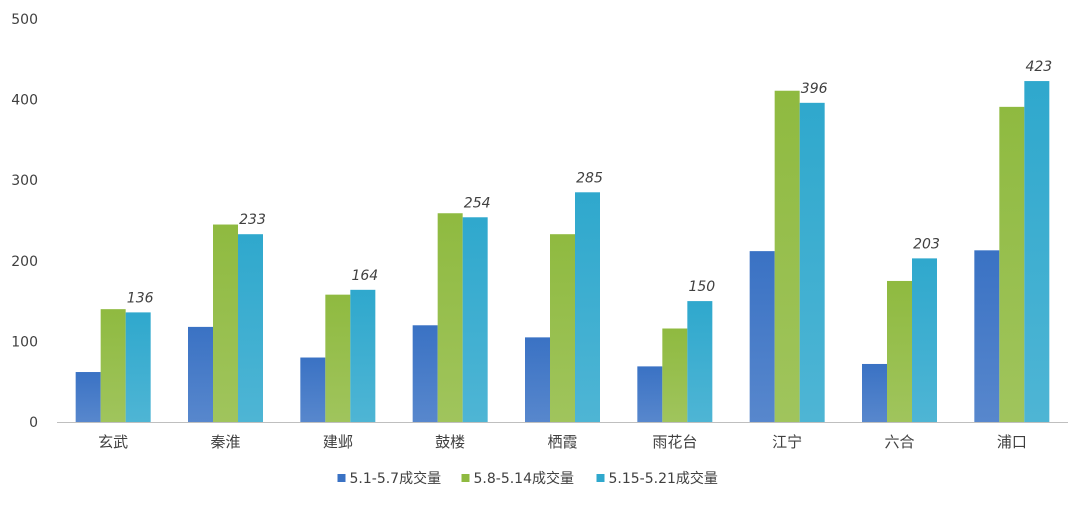 The height and width of the screenshot is (506, 1080). What do you see at coordinates (701, 287) in the screenshot?
I see `data-label: 150` at bounding box center [701, 287].